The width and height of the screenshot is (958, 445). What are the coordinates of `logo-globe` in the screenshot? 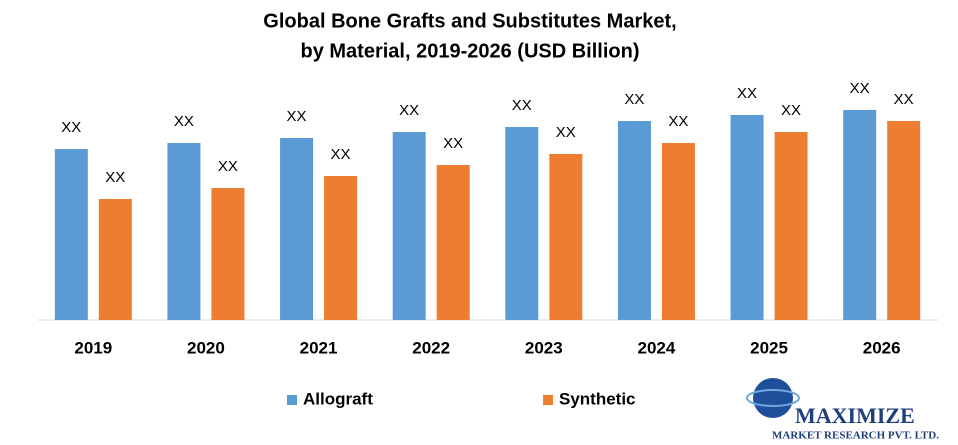 It's located at (773, 398).